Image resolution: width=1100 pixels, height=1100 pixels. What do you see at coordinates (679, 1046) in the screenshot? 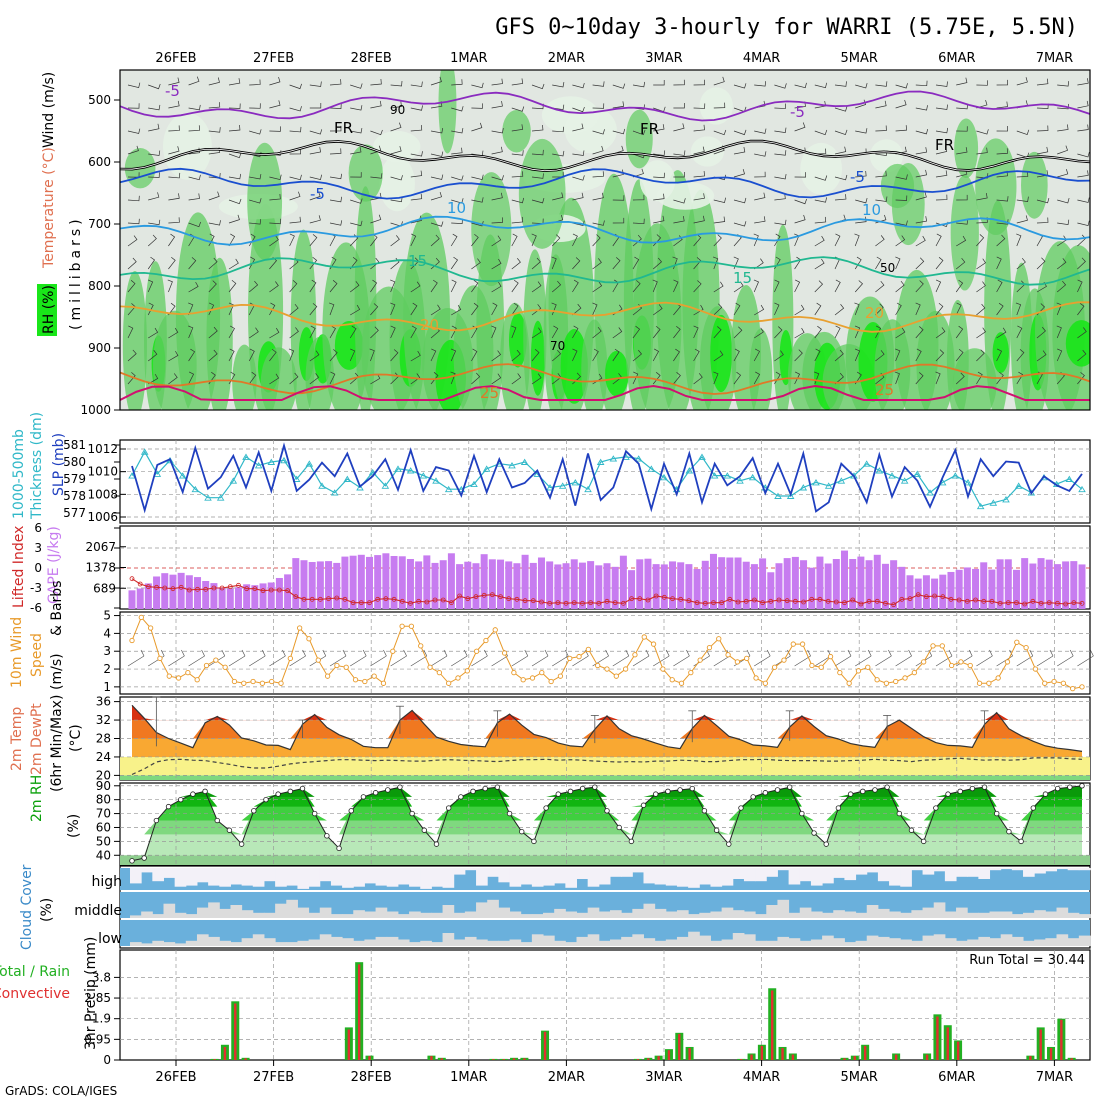
I see `precip-convective-bar` at bounding box center [679, 1046].